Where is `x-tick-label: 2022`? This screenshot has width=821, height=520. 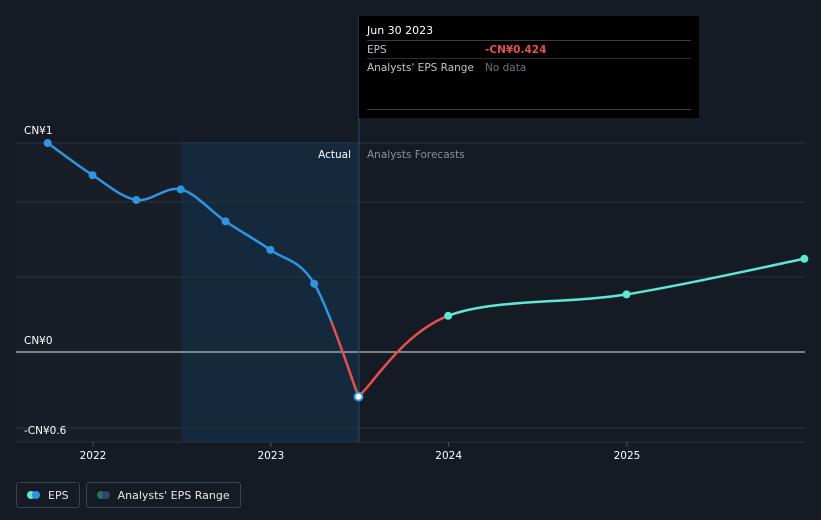 x-tick-label: 2022 is located at coordinates (93, 456).